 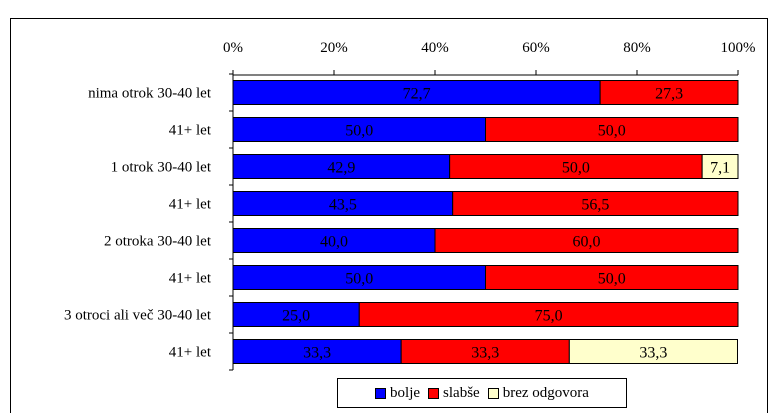 What do you see at coordinates (435, 48) in the screenshot?
I see `x-tick-label: 40%` at bounding box center [435, 48].